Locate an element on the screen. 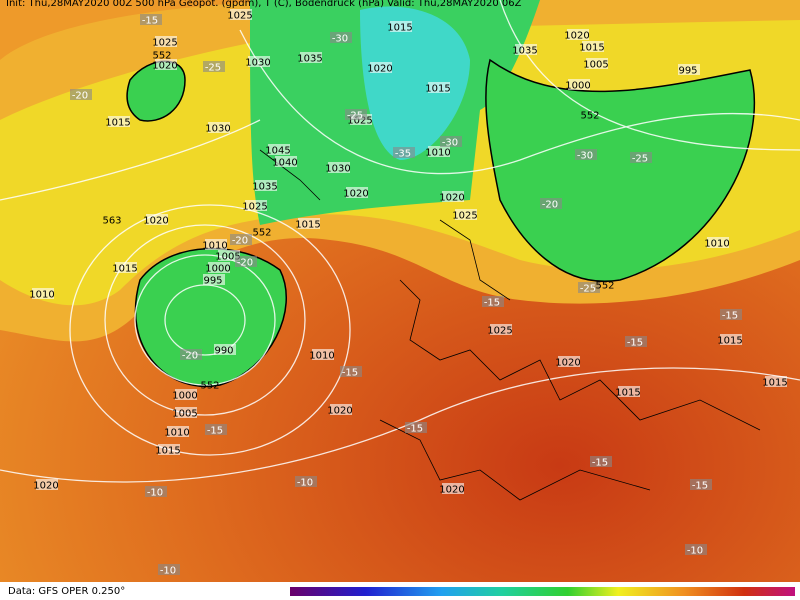 The width and height of the screenshot is (800, 600). cold-core is located at coordinates (415, 83).